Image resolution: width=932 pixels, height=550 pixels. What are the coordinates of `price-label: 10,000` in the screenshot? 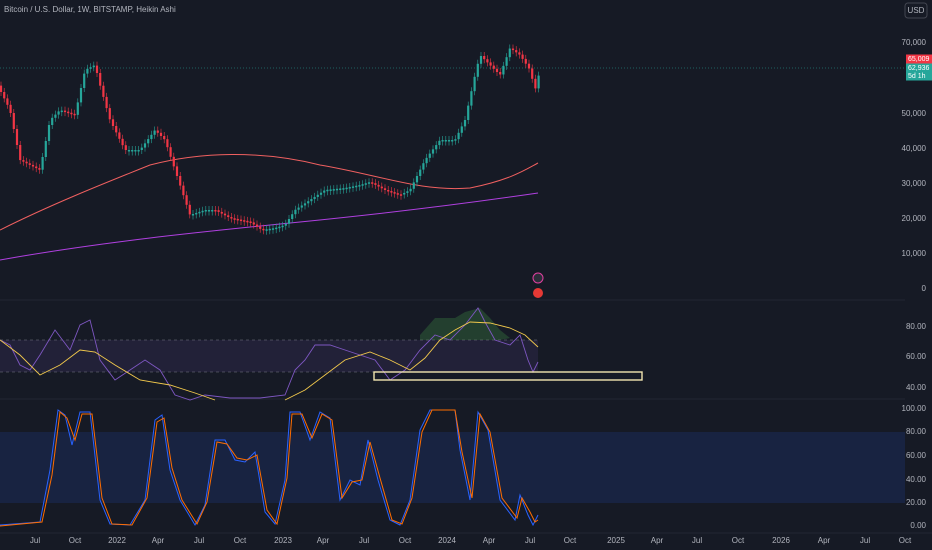 It's located at (914, 253).